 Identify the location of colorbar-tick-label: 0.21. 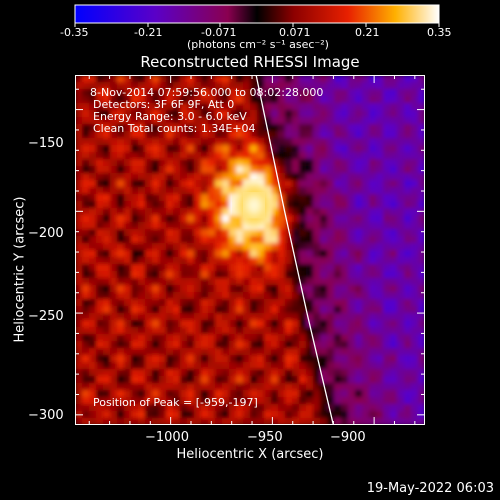
(367, 32).